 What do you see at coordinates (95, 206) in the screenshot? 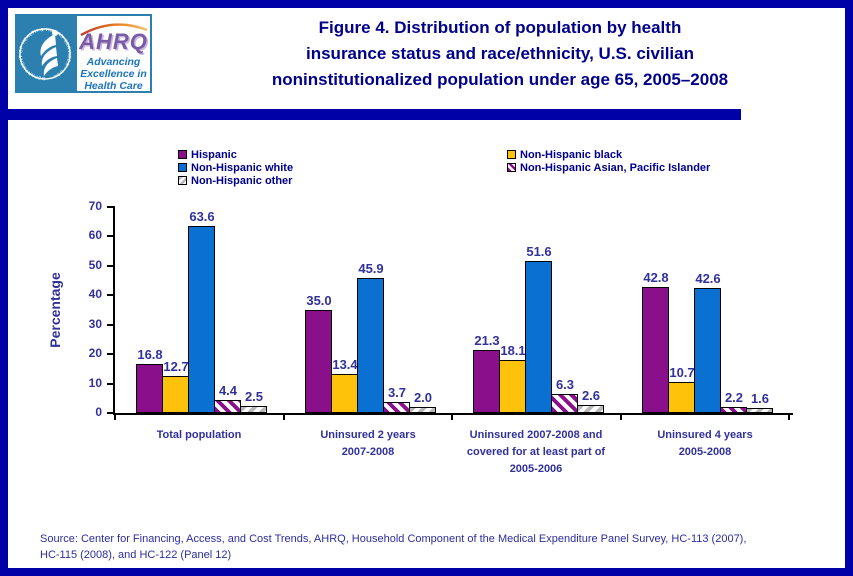
I see `y-tick-label: 70` at bounding box center [95, 206].